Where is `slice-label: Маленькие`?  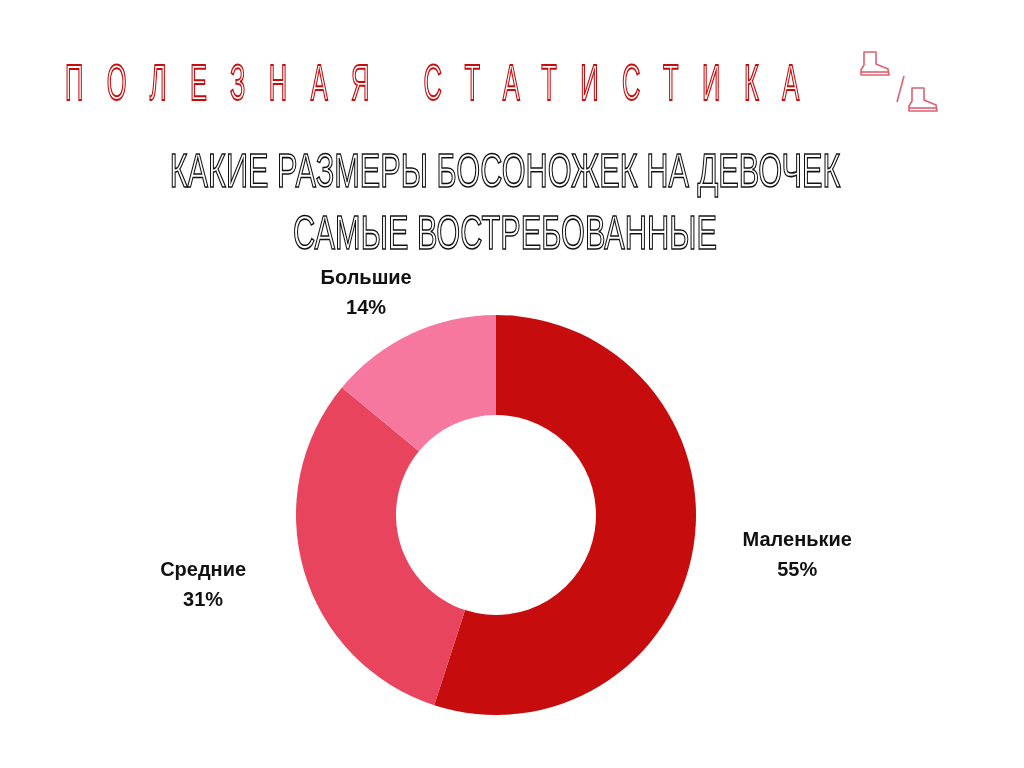
slice-label: Маленькие is located at coordinates (797, 538).